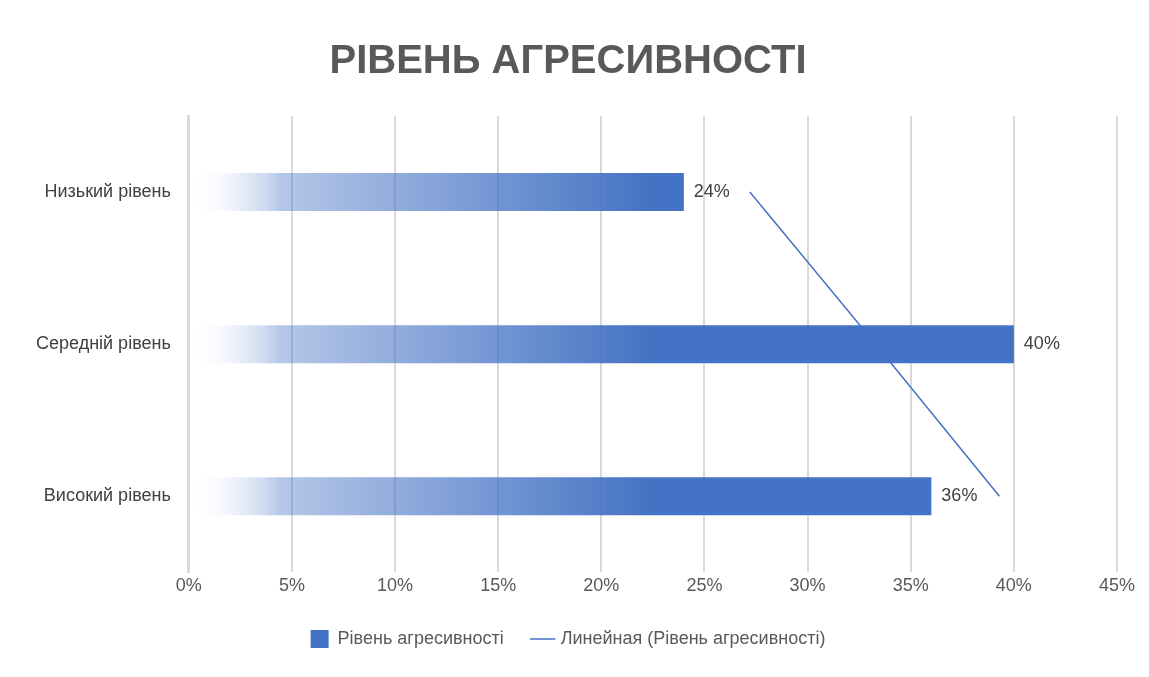 Image resolution: width=1149 pixels, height=677 pixels. Describe the element at coordinates (420, 637) in the screenshot. I see `legend-label: Рівень агресивності` at that location.